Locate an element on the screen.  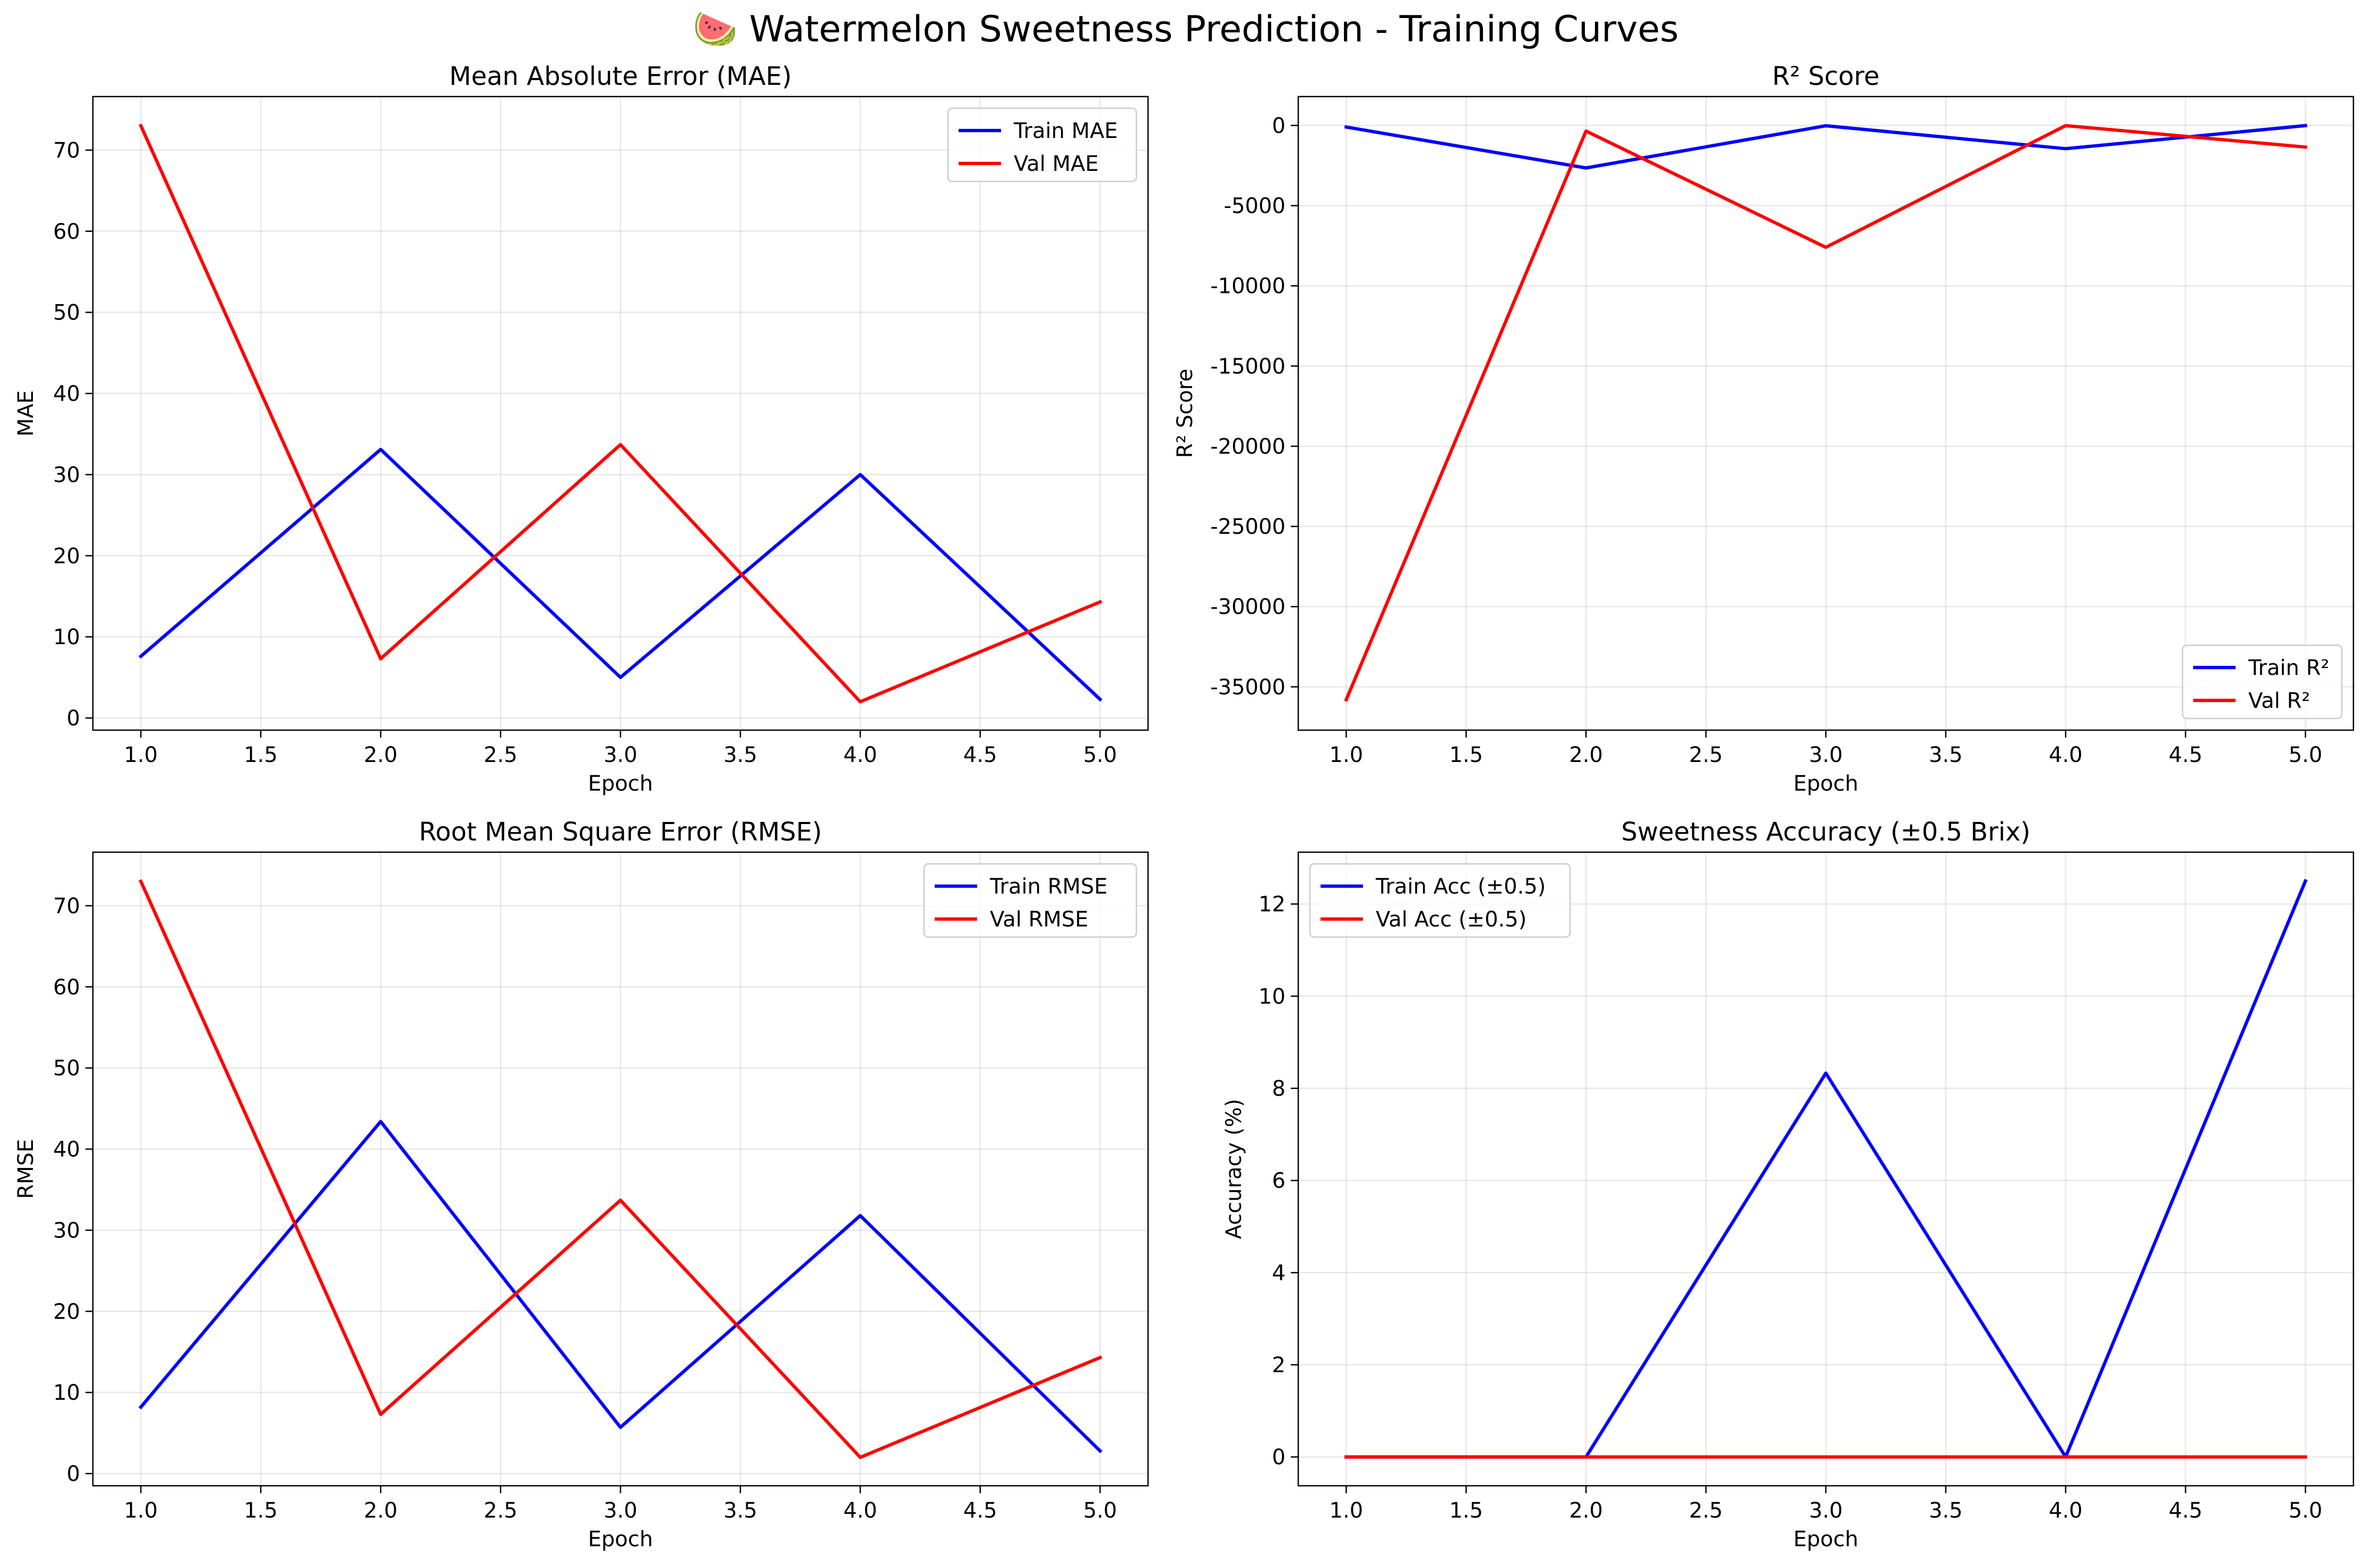
mae-x-tick-label-3: 2.5 is located at coordinates (500, 755).